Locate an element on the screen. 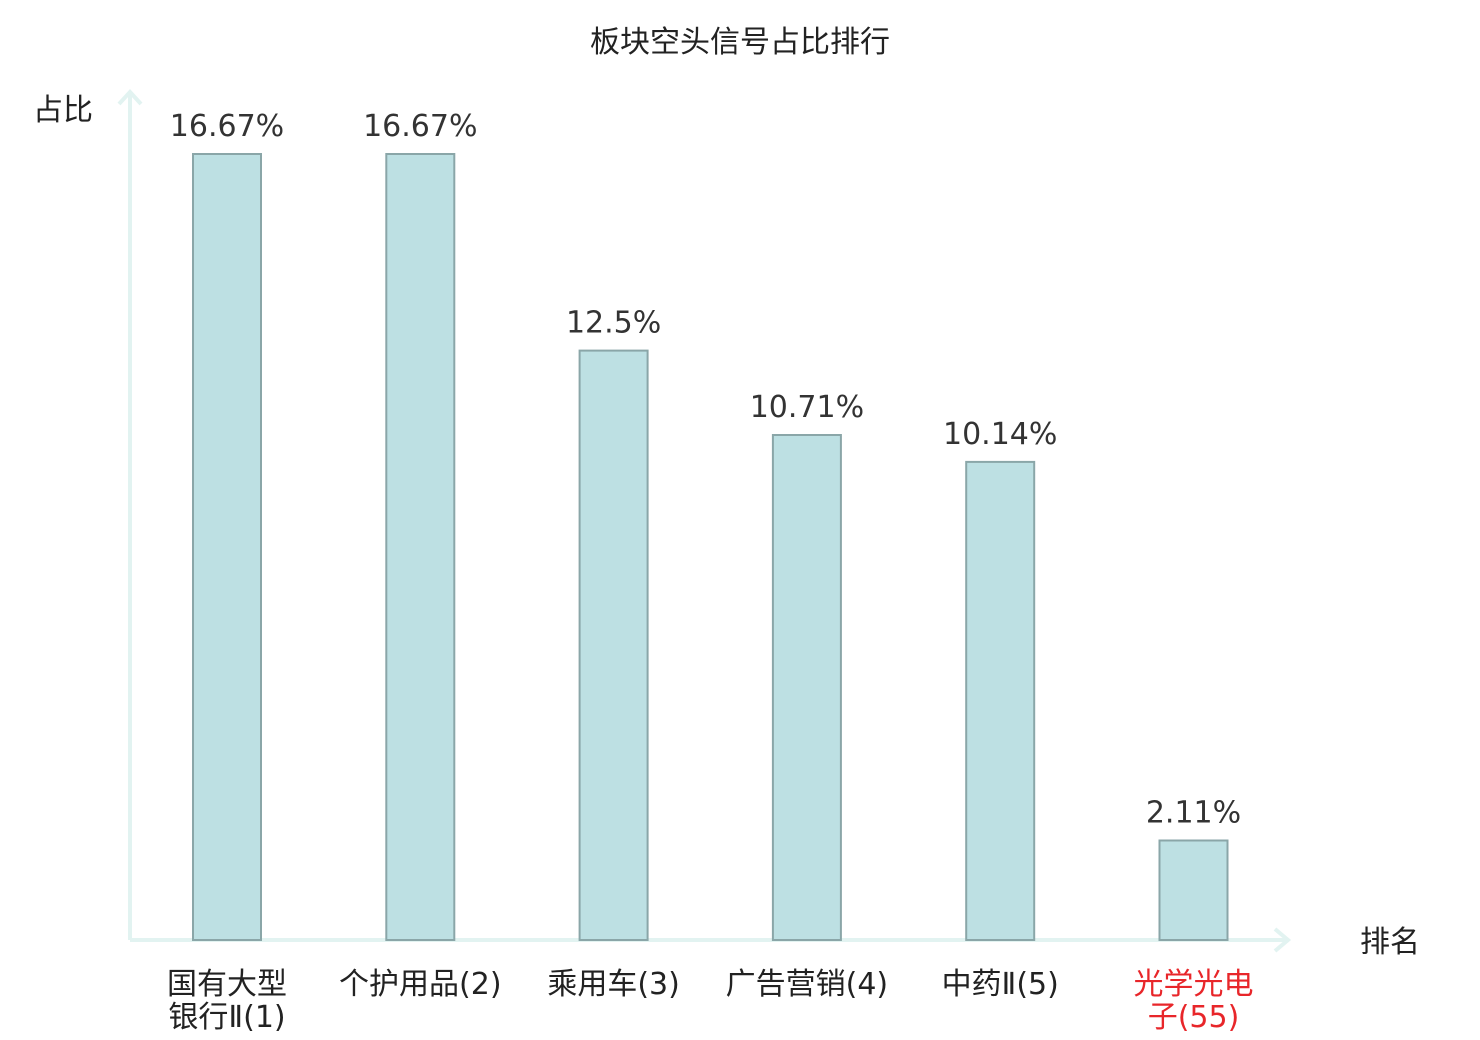 The image size is (1480, 1040). chart-title: 板块空头信号占比排行 is located at coordinates (740, 42).